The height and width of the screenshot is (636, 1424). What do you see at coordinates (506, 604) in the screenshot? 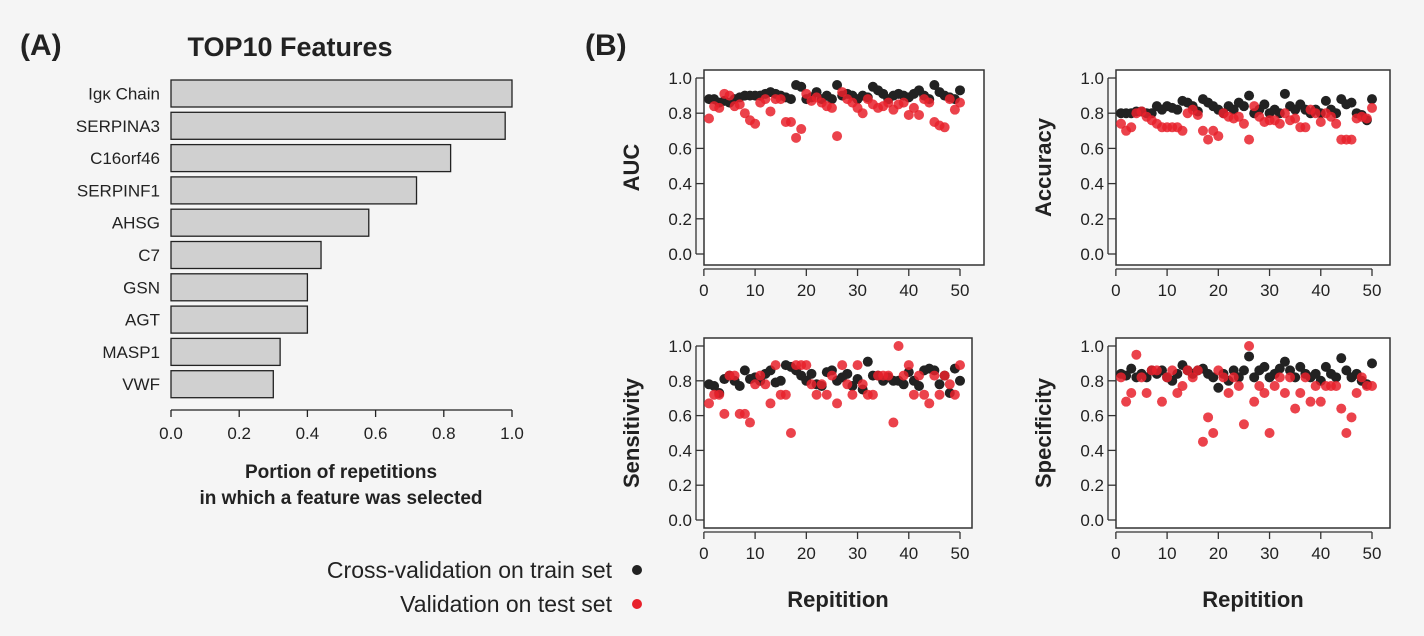
I see `legend-test-label: Validation on test set` at bounding box center [506, 604].